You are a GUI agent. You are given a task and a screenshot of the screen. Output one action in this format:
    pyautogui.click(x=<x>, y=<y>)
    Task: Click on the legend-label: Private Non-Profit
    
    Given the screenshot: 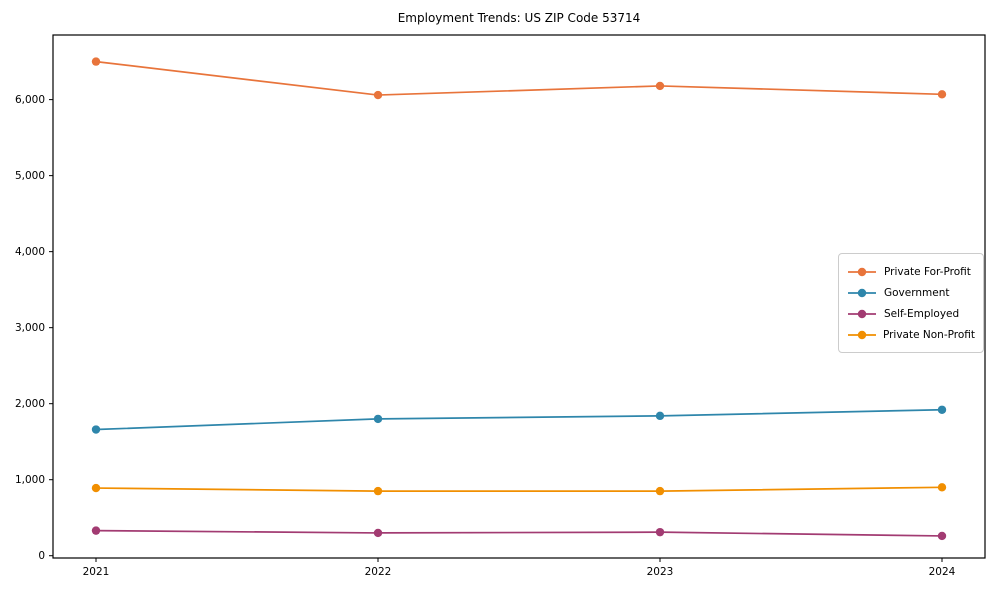 What is the action you would take?
    pyautogui.click(x=928, y=334)
    